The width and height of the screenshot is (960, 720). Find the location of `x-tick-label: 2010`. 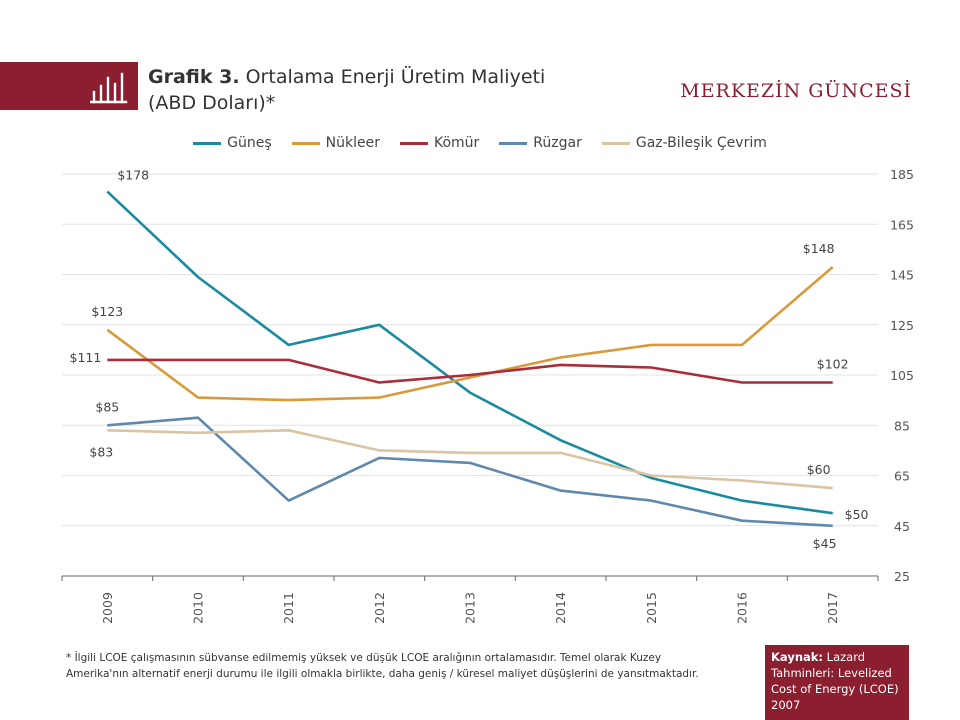

x-tick-label: 2010 is located at coordinates (198, 608).